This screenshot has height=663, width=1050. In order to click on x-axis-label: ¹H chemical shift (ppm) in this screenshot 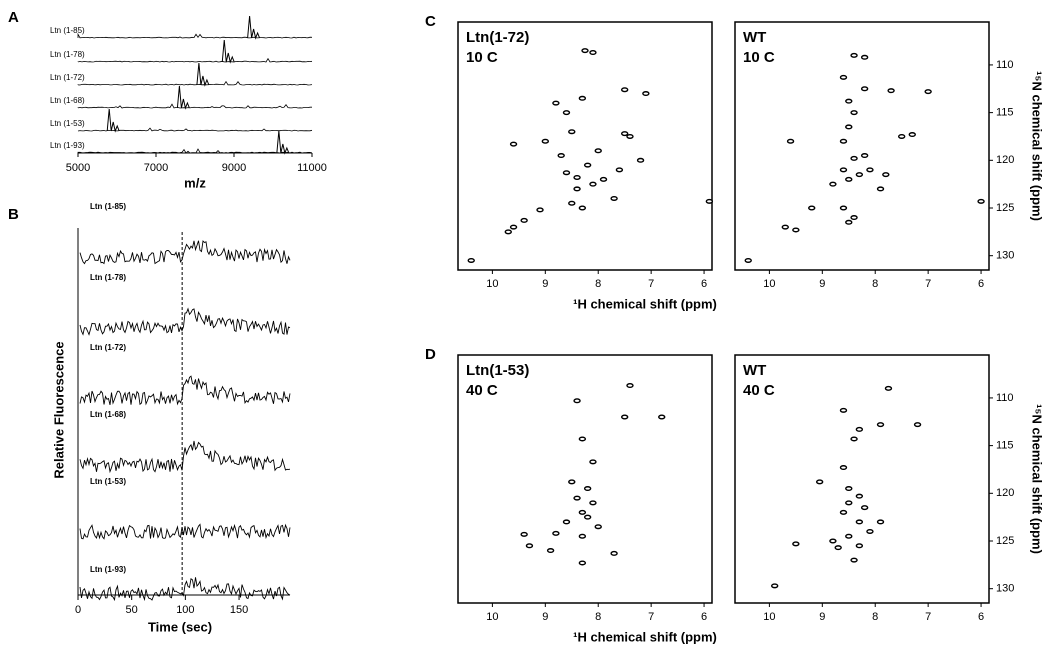, I will do `click(645, 303)`.